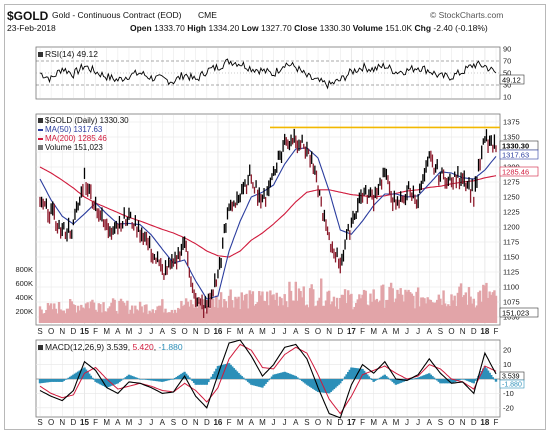 Image resolution: width=550 pixels, height=434 pixels. What do you see at coordinates (28, 16) in the screenshot?
I see `symbol-title: $GOLD` at bounding box center [28, 16].